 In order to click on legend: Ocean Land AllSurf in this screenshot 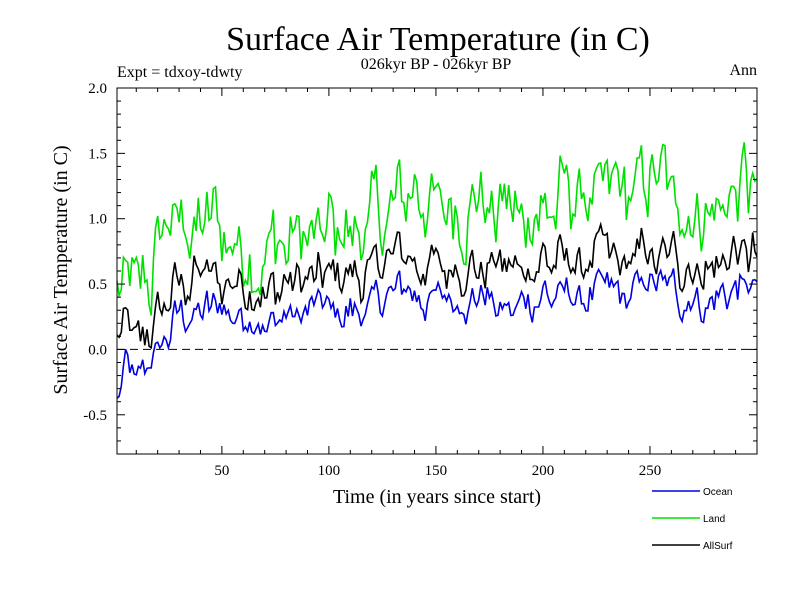, I will do `click(692, 519)`.